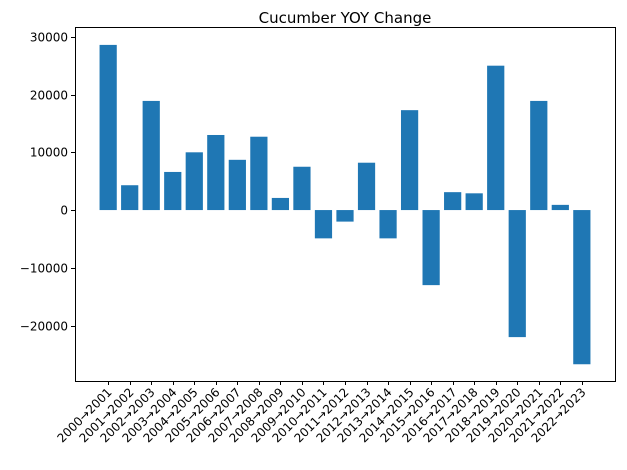 The height and width of the screenshot is (470, 627). What do you see at coordinates (49, 153) in the screenshot?
I see `y-tick-label: 10000` at bounding box center [49, 153].